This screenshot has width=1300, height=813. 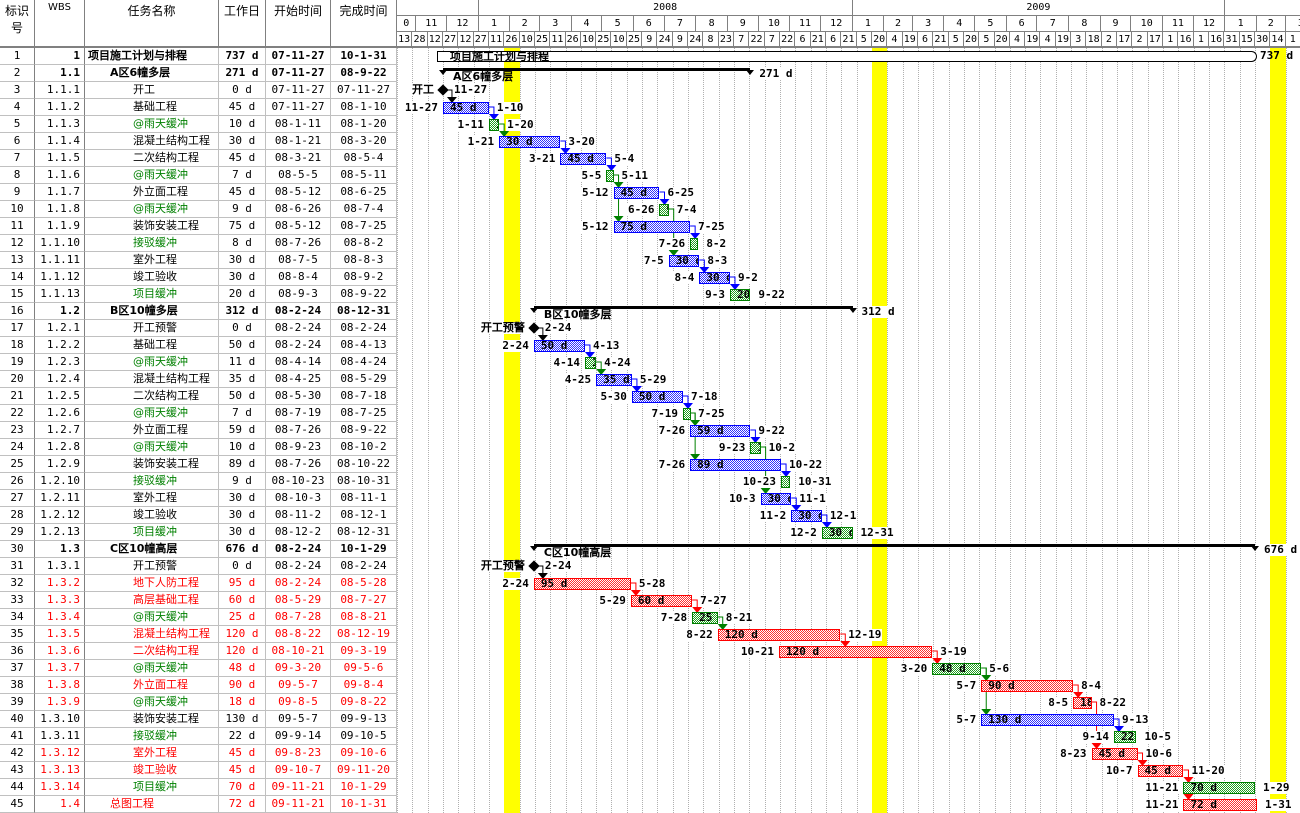 I want to click on table-row: 37 1.3.7 @雨天缓冲 48 d 09-3-20 09-5-6, so click(x=198, y=668).